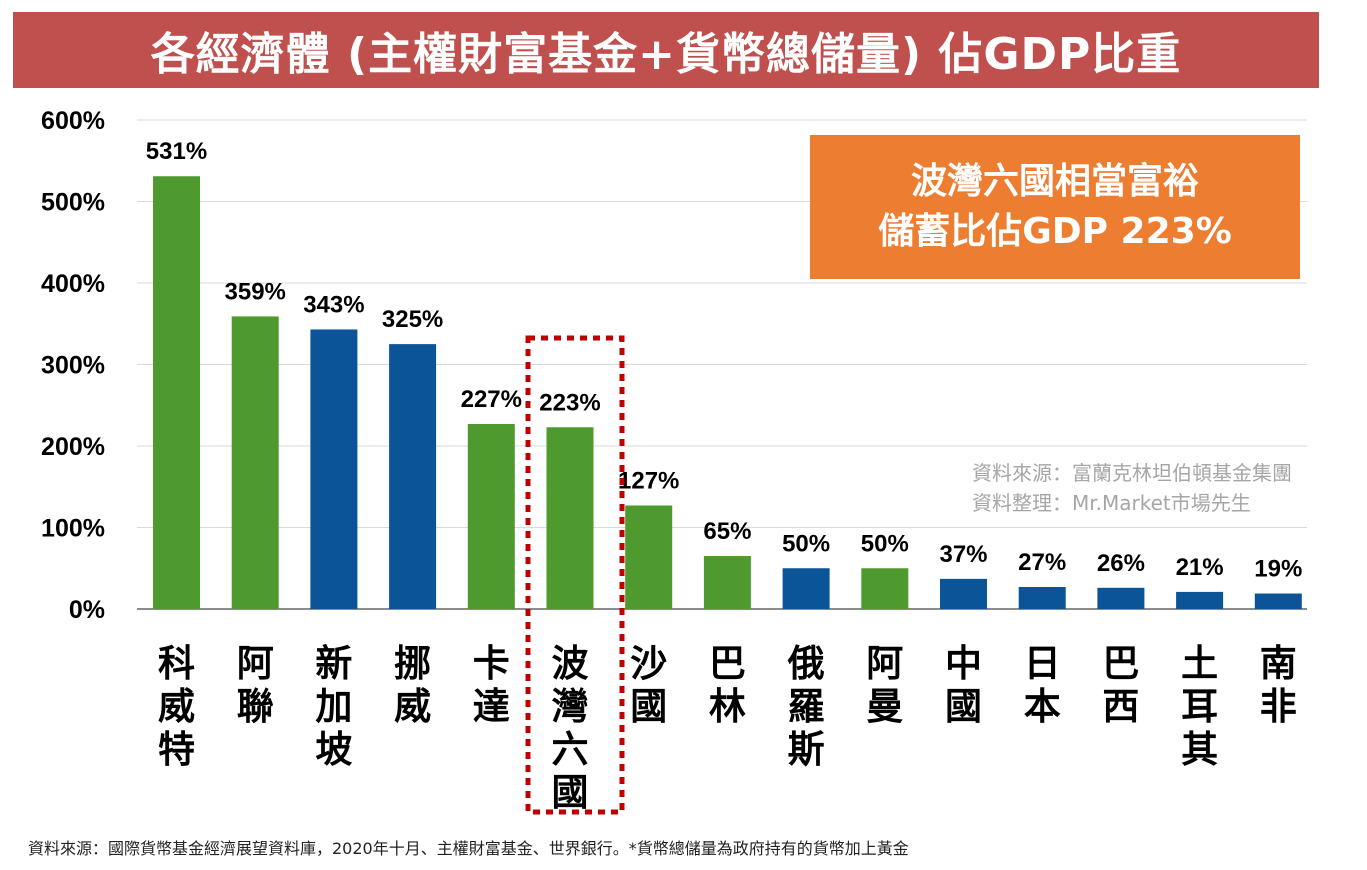 Image resolution: width=1367 pixels, height=870 pixels. What do you see at coordinates (333, 304) in the screenshot?
I see `data-label: 343%` at bounding box center [333, 304].